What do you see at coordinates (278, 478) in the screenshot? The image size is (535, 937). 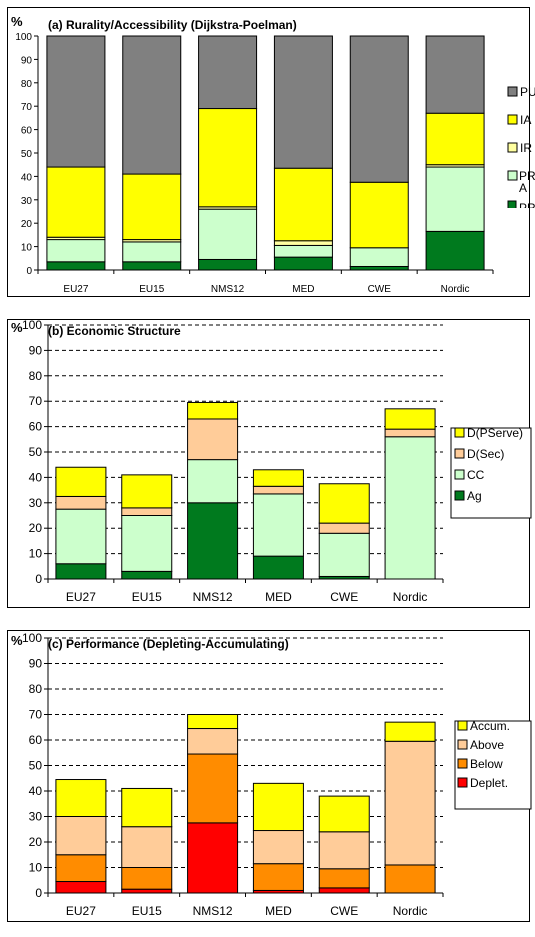 I see `bar-segment-d-pserve--med` at bounding box center [278, 478].